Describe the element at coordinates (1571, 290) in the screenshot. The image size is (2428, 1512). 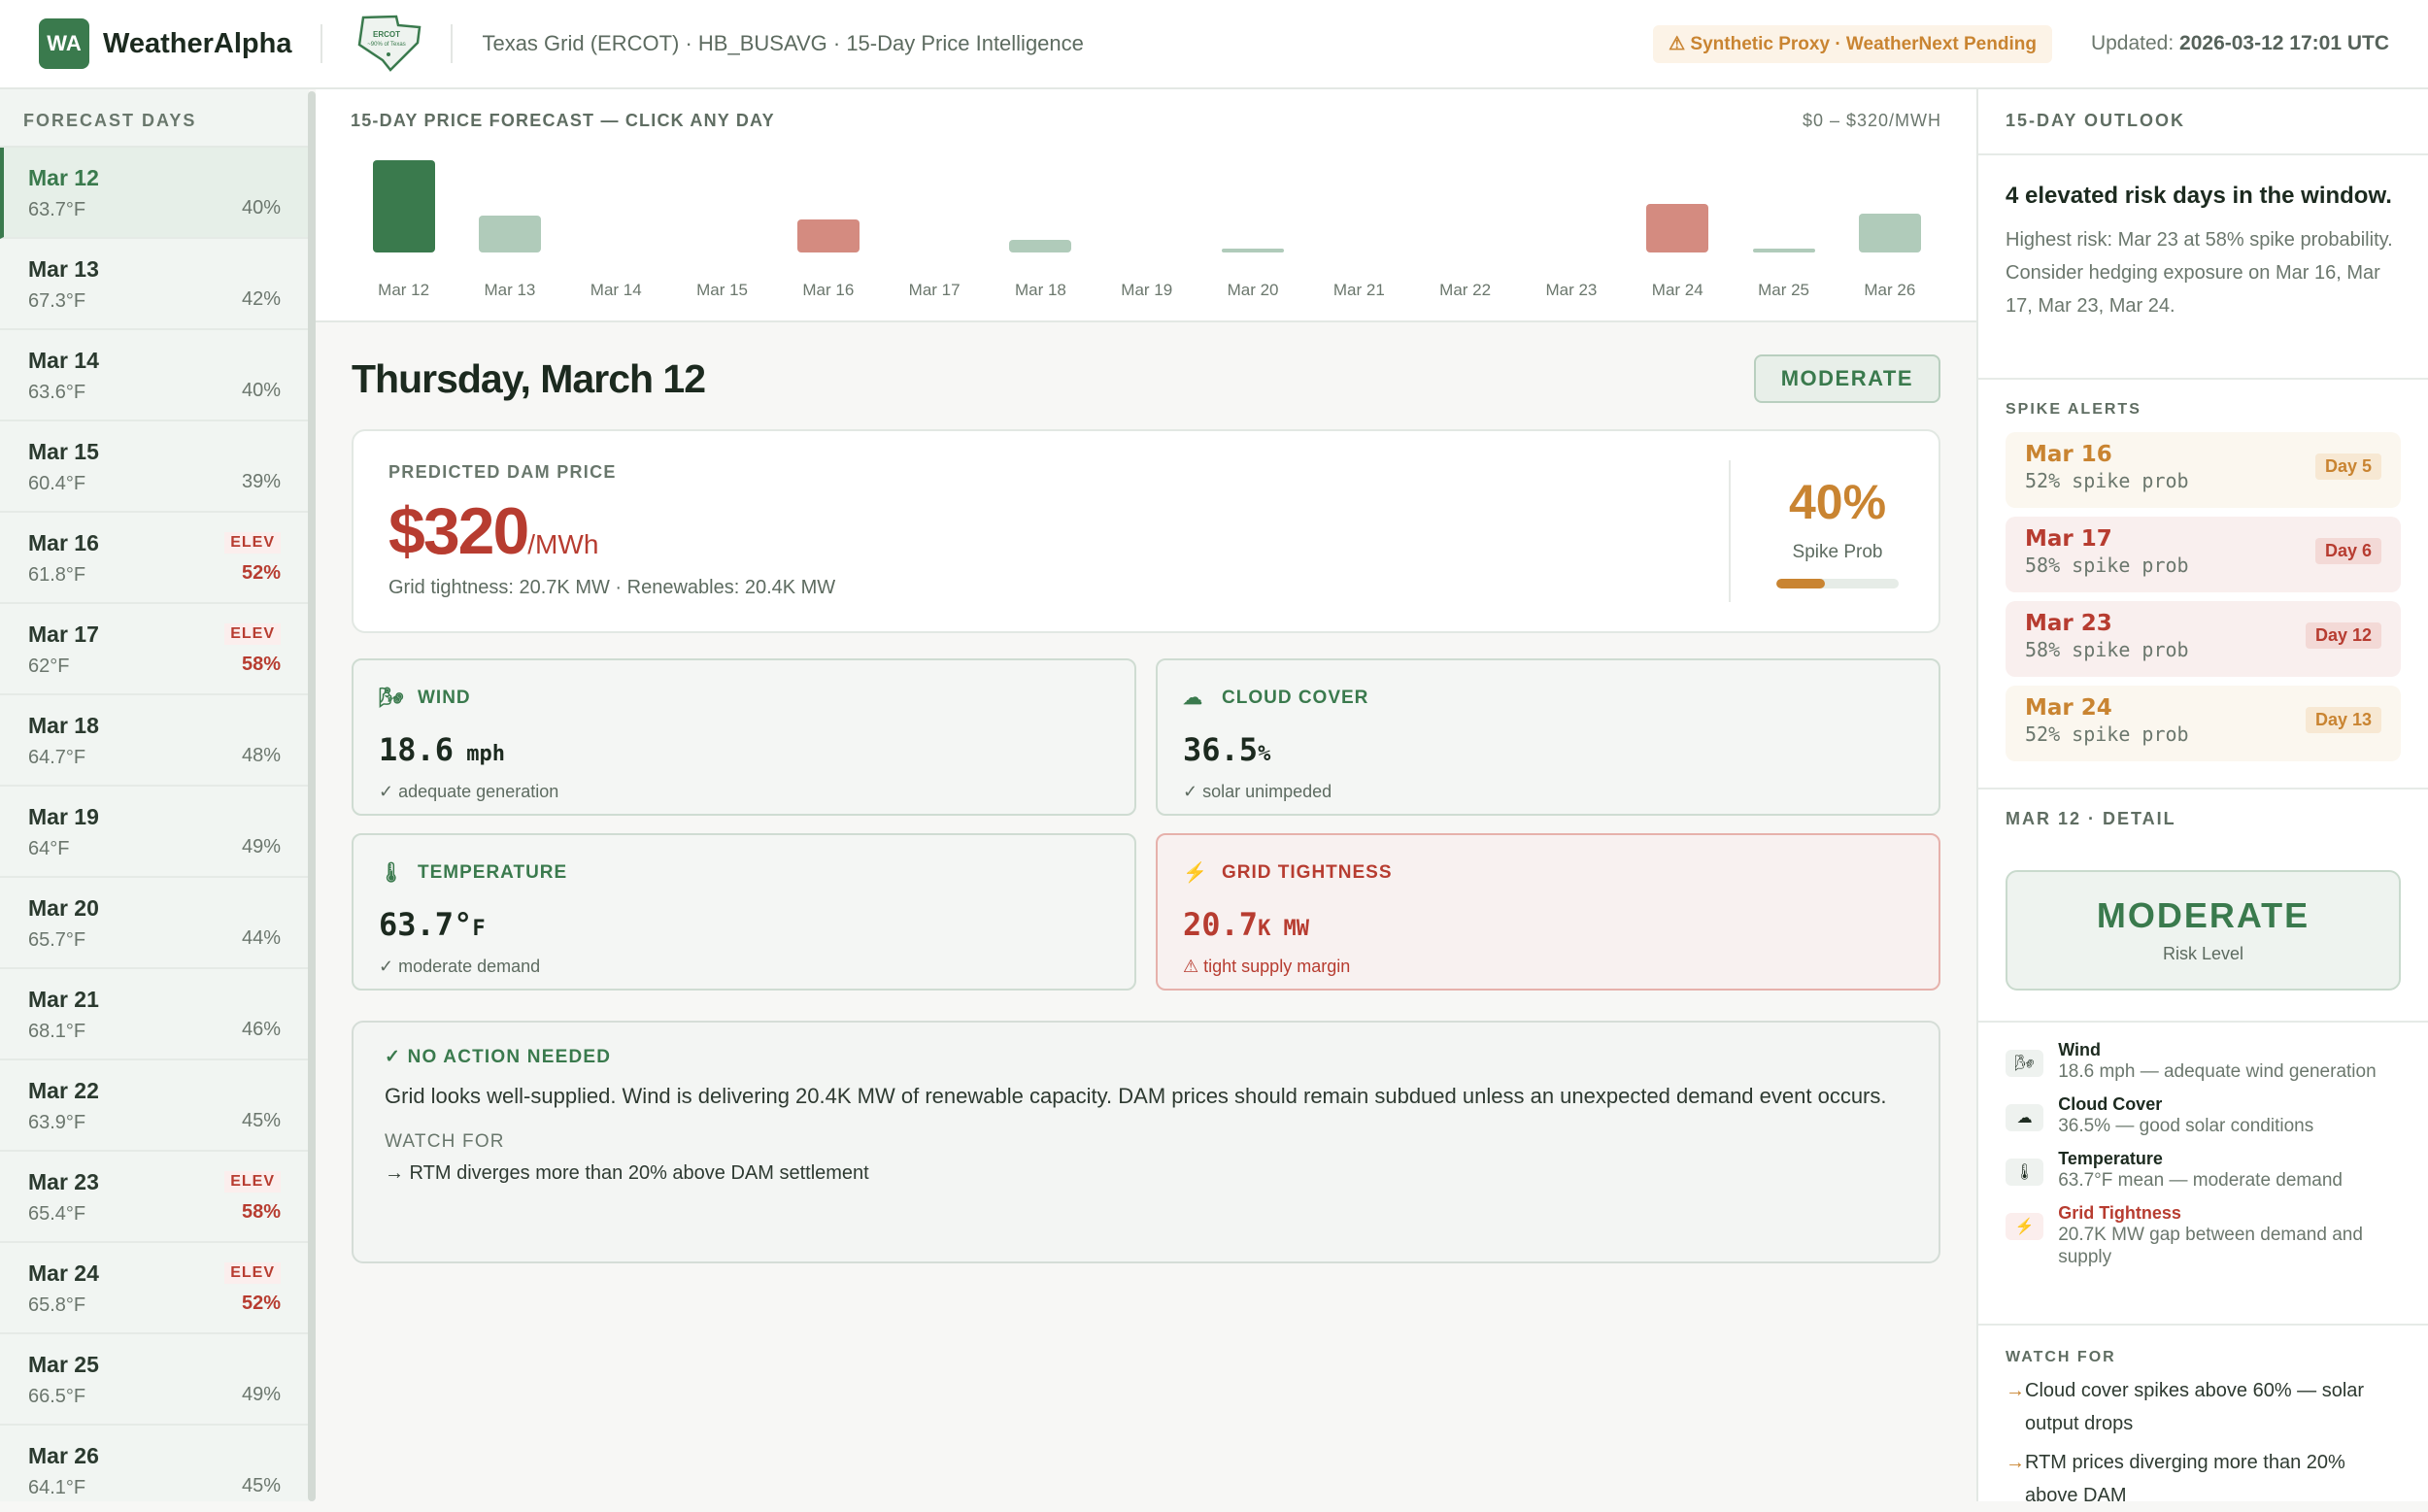
I see `chart-x-tick-label: Mar 23` at that location.